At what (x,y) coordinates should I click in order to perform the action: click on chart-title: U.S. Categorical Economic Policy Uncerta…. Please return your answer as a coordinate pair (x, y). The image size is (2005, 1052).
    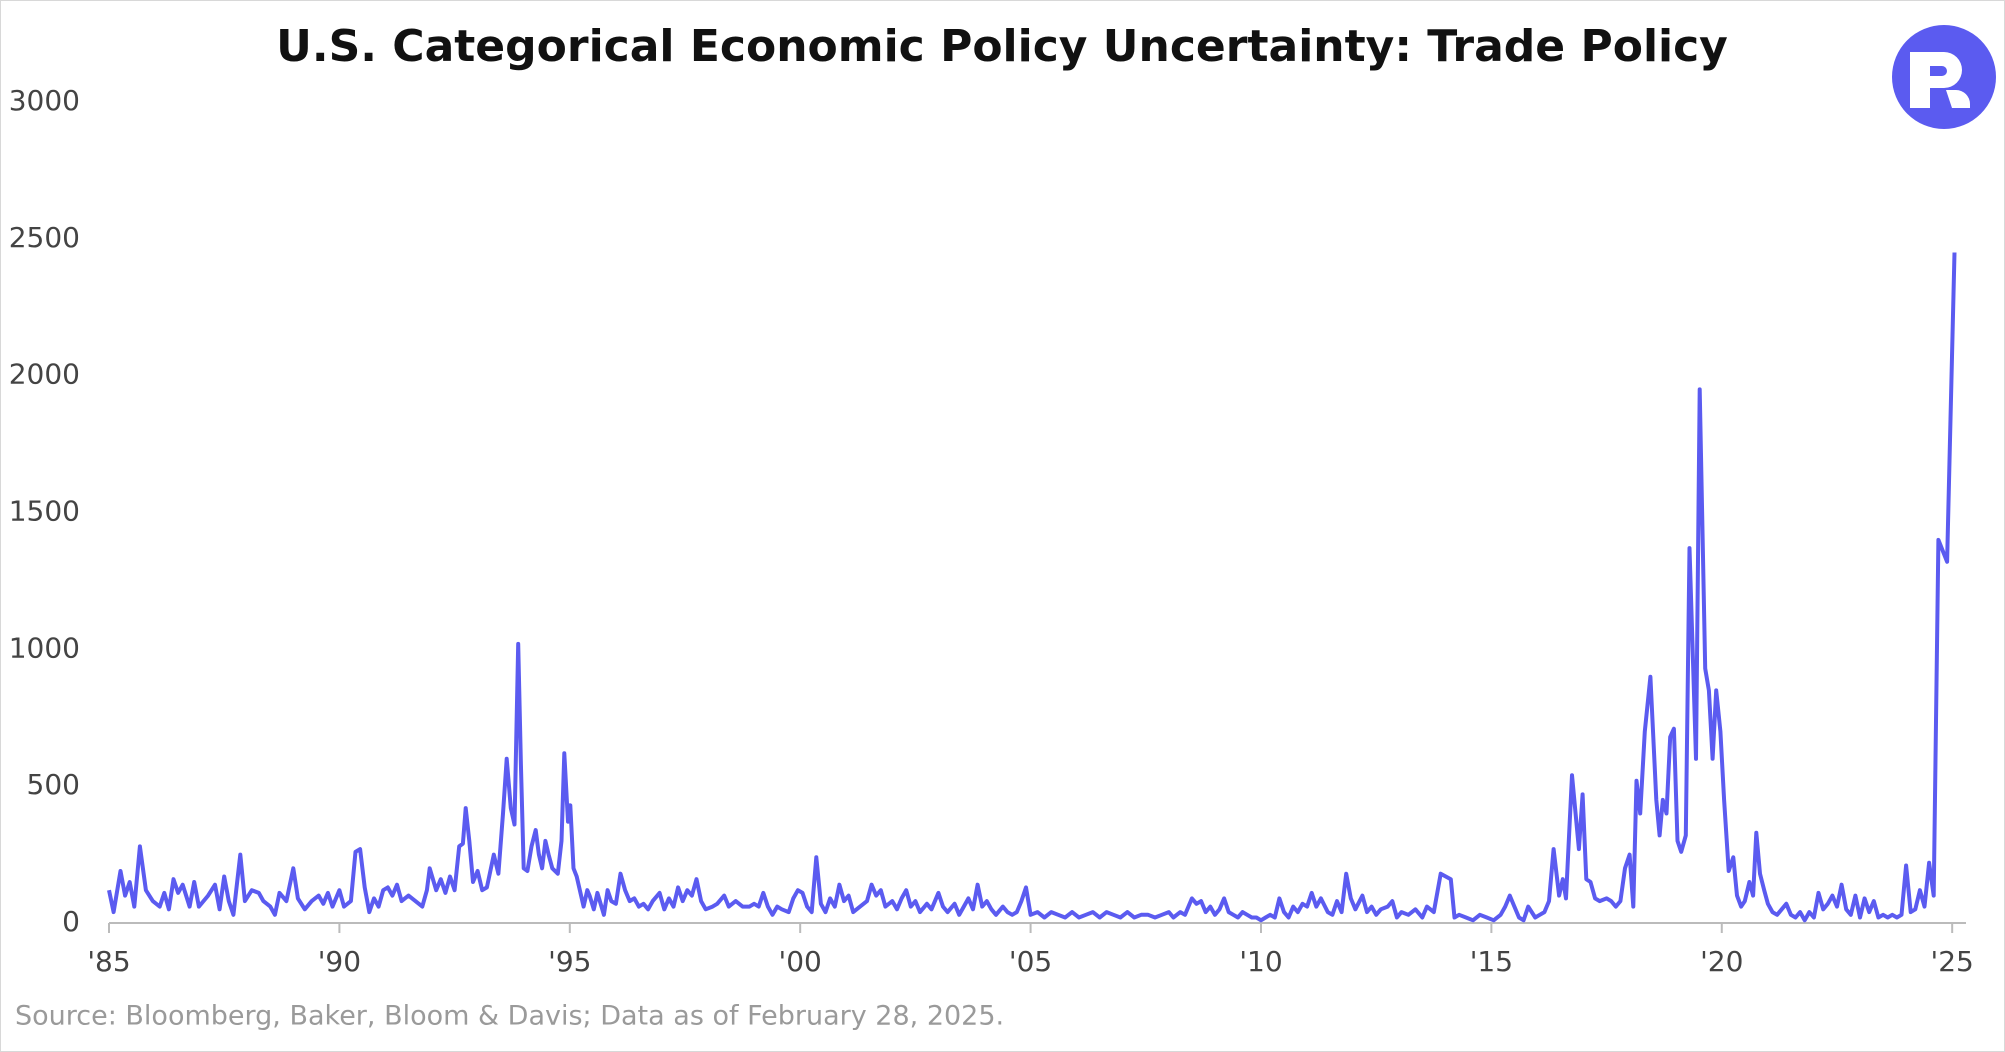
    Looking at the image, I should click on (1002, 46).